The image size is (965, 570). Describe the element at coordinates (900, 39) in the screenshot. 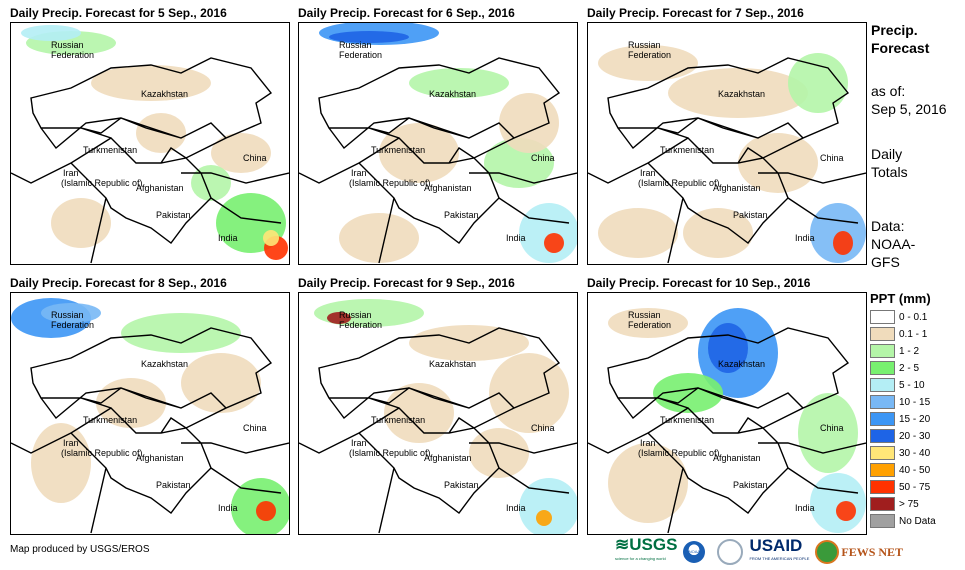

I see `side-title: Precip. Forecast` at that location.